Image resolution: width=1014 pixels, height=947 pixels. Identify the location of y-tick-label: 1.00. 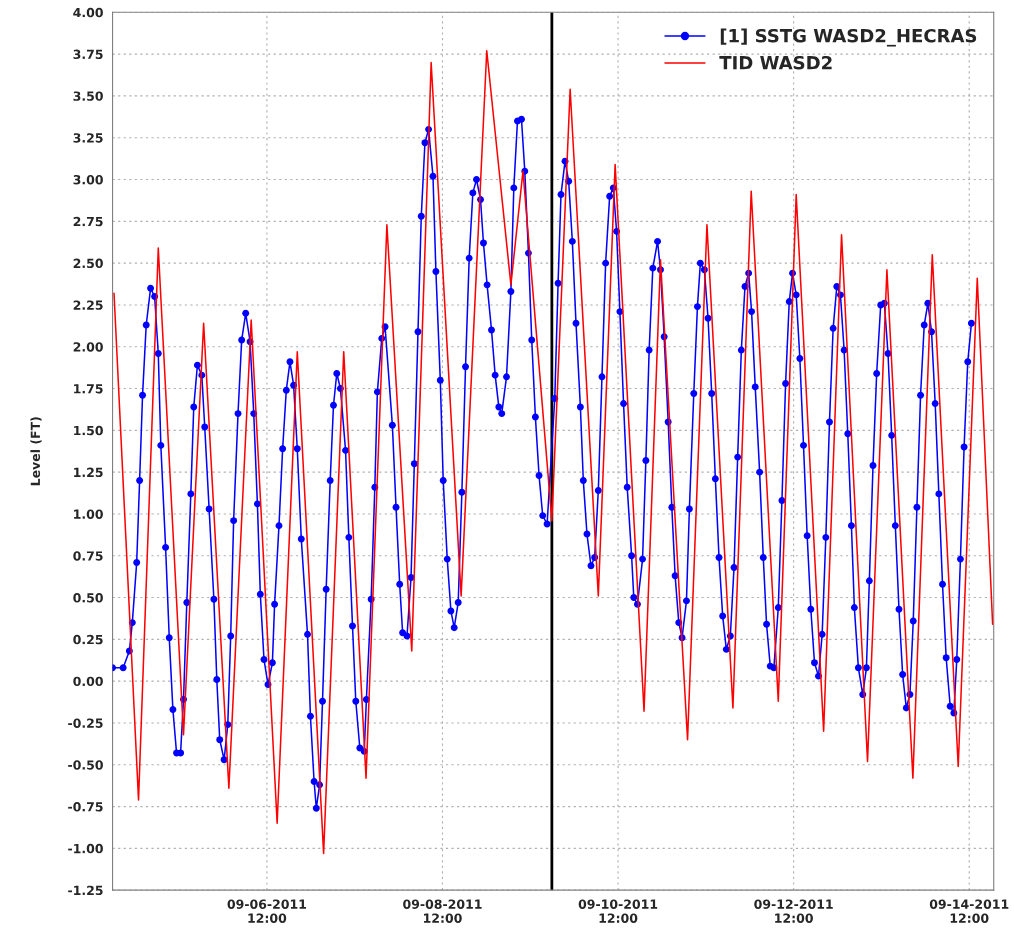
(88, 514).